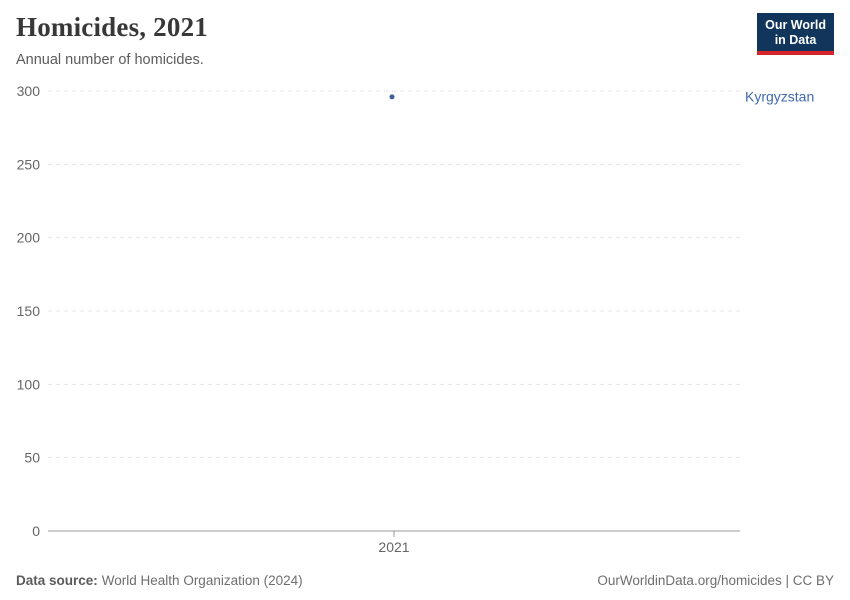 The image size is (850, 600). Describe the element at coordinates (29, 238) in the screenshot. I see `y-tick-label: 200` at that location.